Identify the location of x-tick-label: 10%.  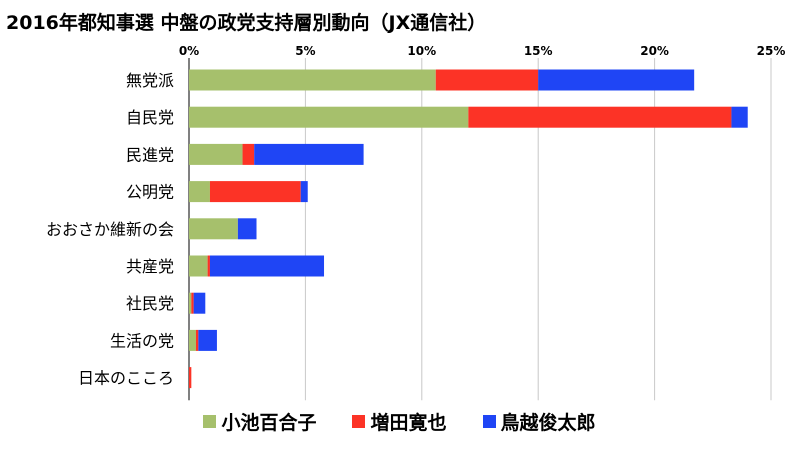
(421, 51).